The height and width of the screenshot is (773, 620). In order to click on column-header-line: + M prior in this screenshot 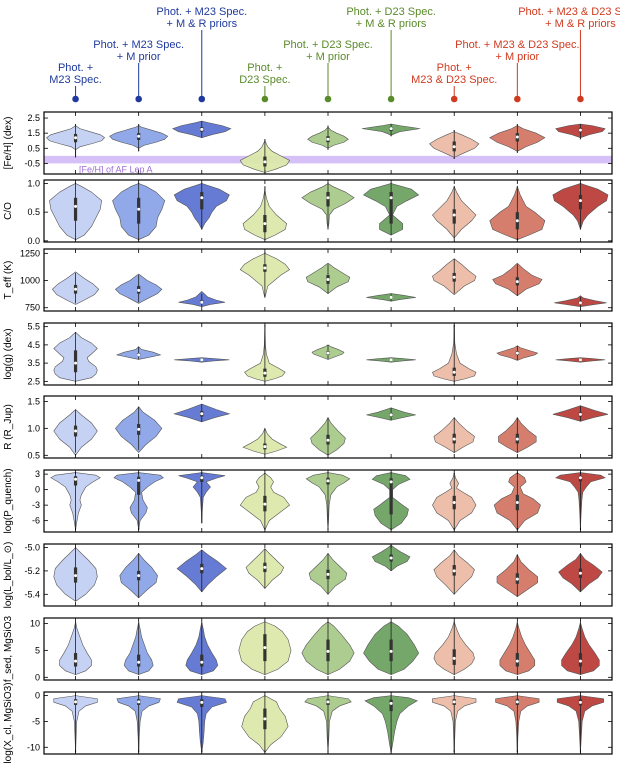, I will do `click(139, 57)`.